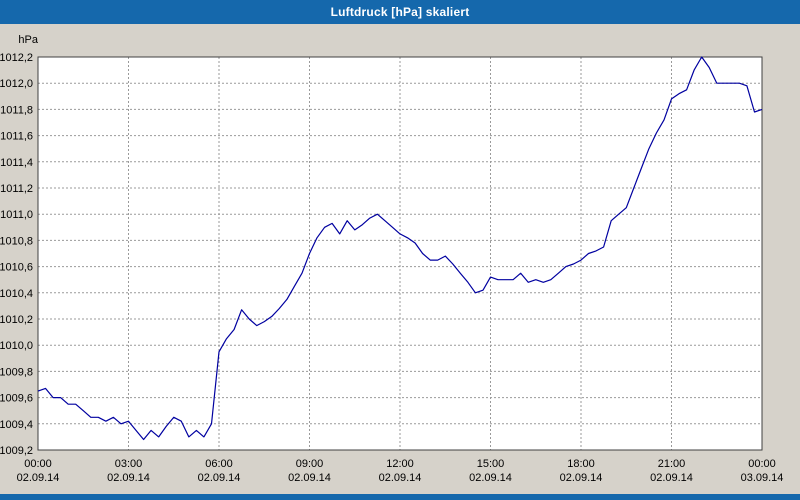 The width and height of the screenshot is (800, 500). Describe the element at coordinates (762, 478) in the screenshot. I see `svg-text: 03.09.14` at that location.